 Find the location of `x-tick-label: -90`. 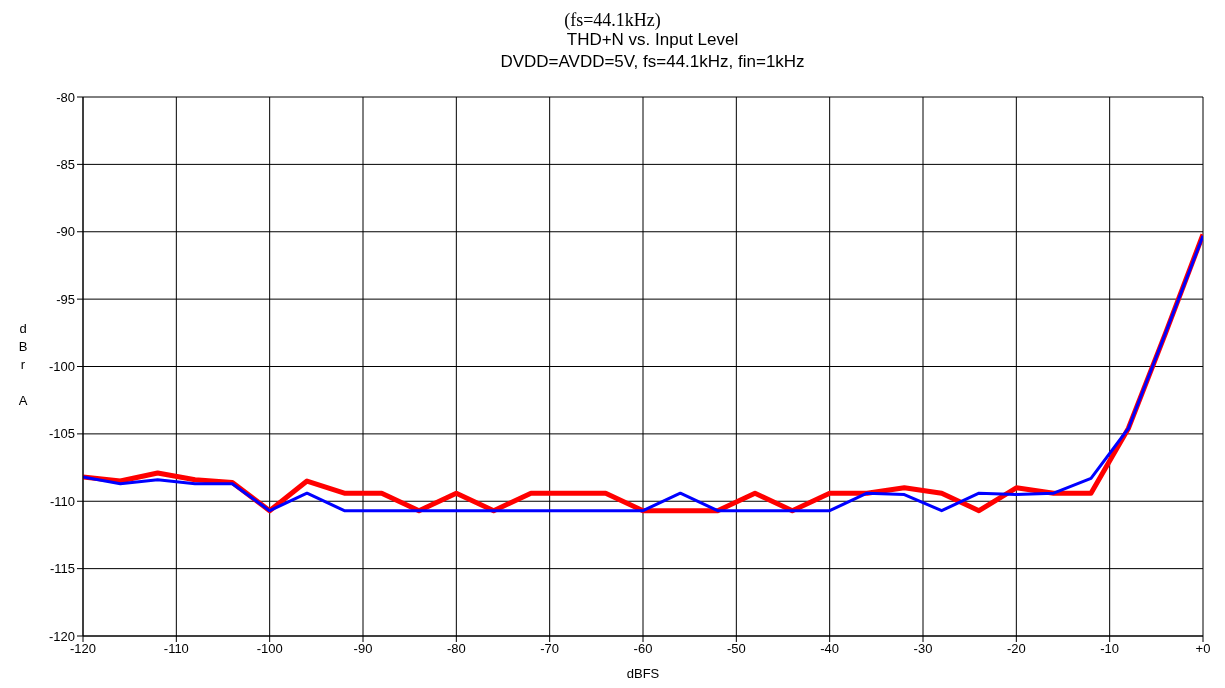

x-tick-label: -90 is located at coordinates (363, 649).